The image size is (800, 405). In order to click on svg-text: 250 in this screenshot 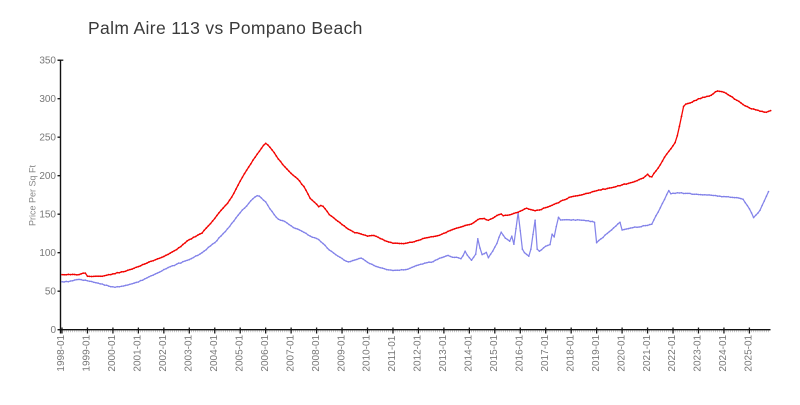, I will do `click(47, 138)`.